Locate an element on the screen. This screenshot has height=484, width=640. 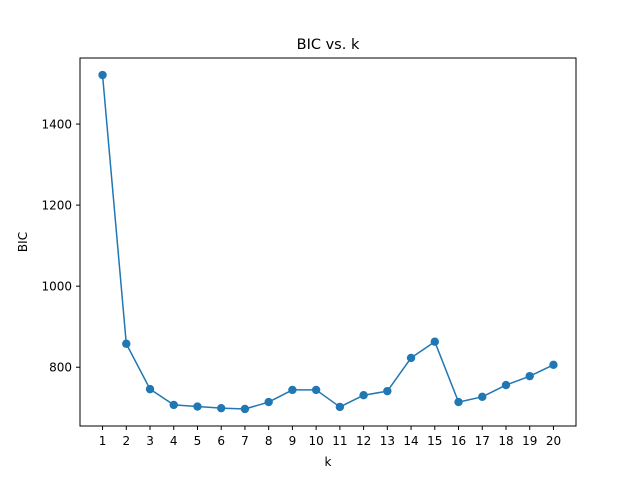
x-tick-label: 2 is located at coordinates (126, 441).